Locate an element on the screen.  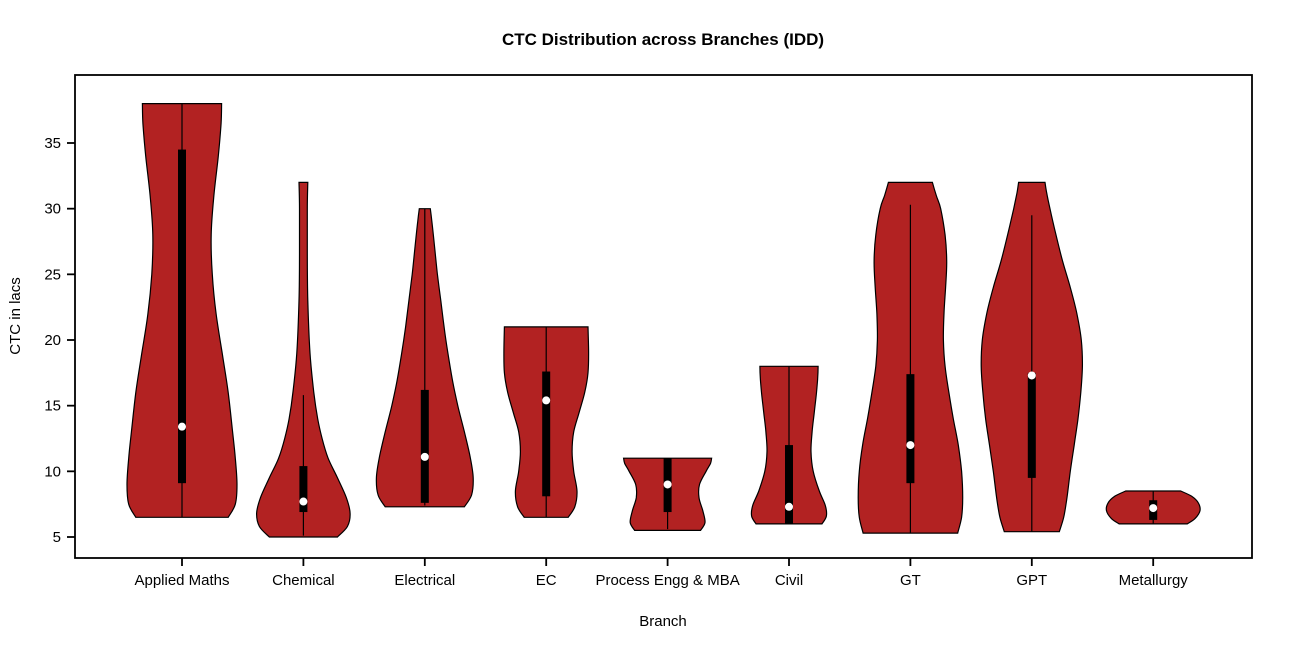
y-tick-label: 10 is located at coordinates (52, 471).